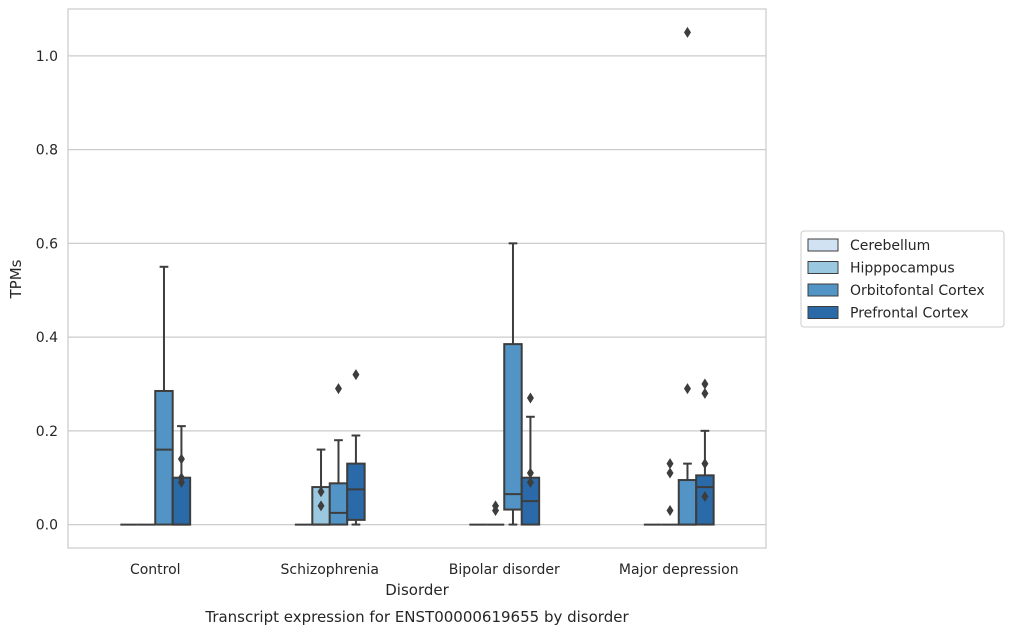 This screenshot has height=634, width=1014. I want to click on x-tick-label: Control, so click(155, 570).